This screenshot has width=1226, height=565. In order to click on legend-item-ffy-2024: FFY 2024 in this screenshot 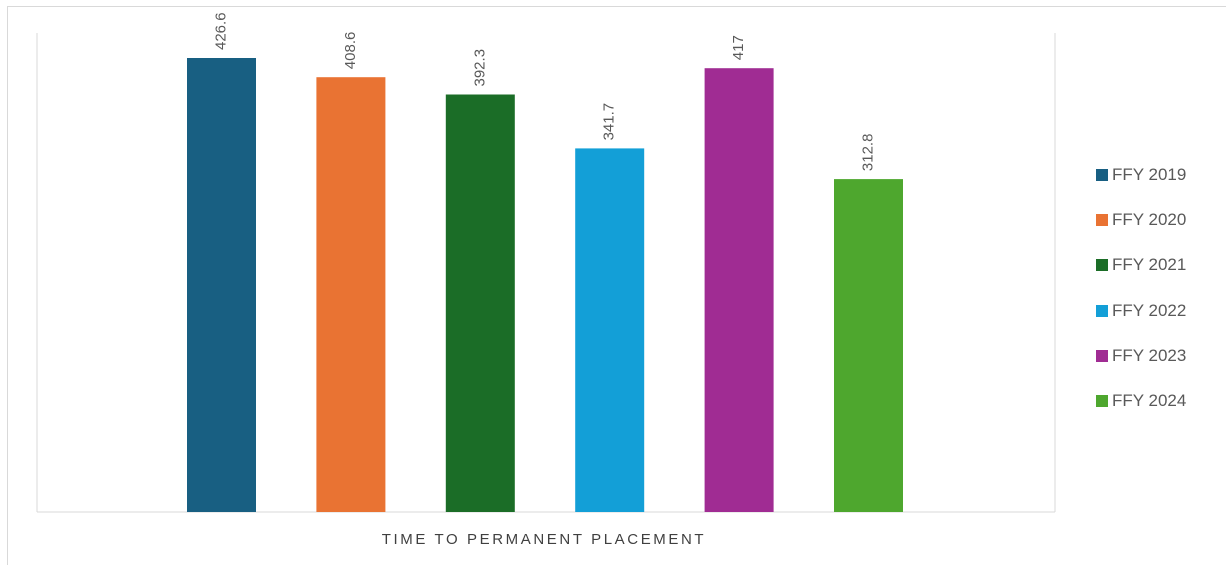, I will do `click(1160, 401)`.